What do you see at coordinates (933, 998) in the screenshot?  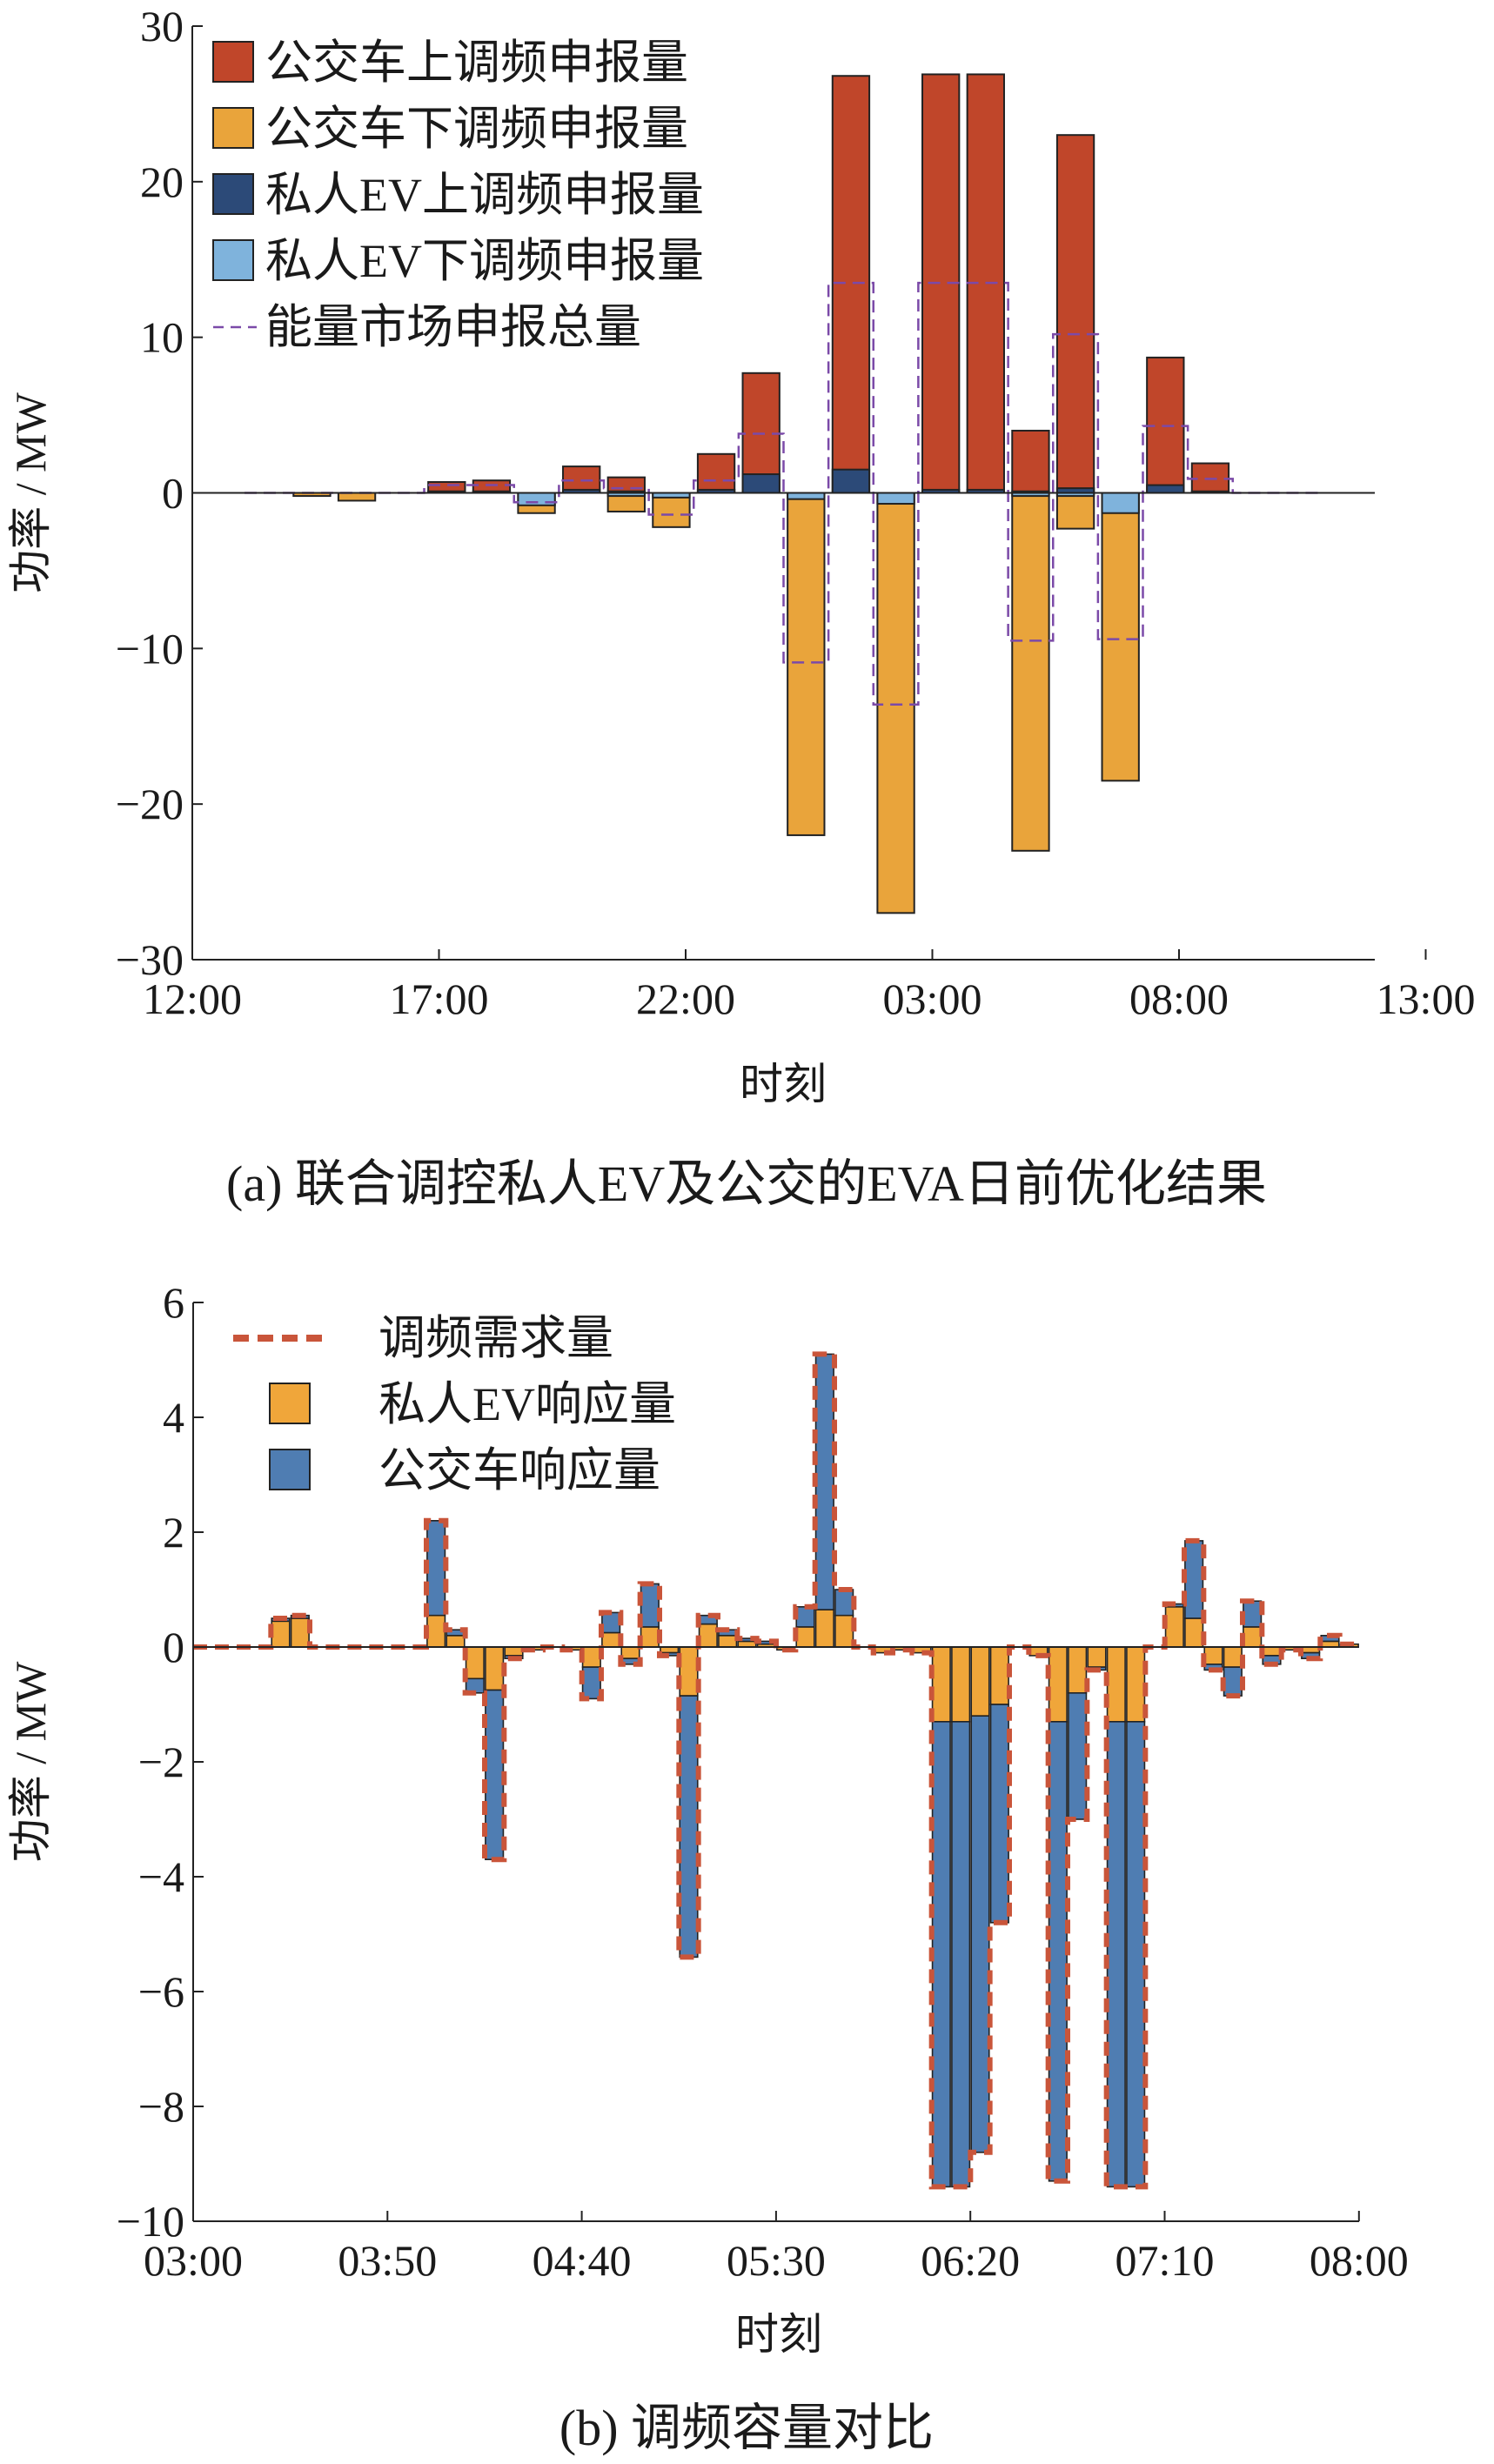 I see `a-x-tick-label: 03:00` at bounding box center [933, 998].